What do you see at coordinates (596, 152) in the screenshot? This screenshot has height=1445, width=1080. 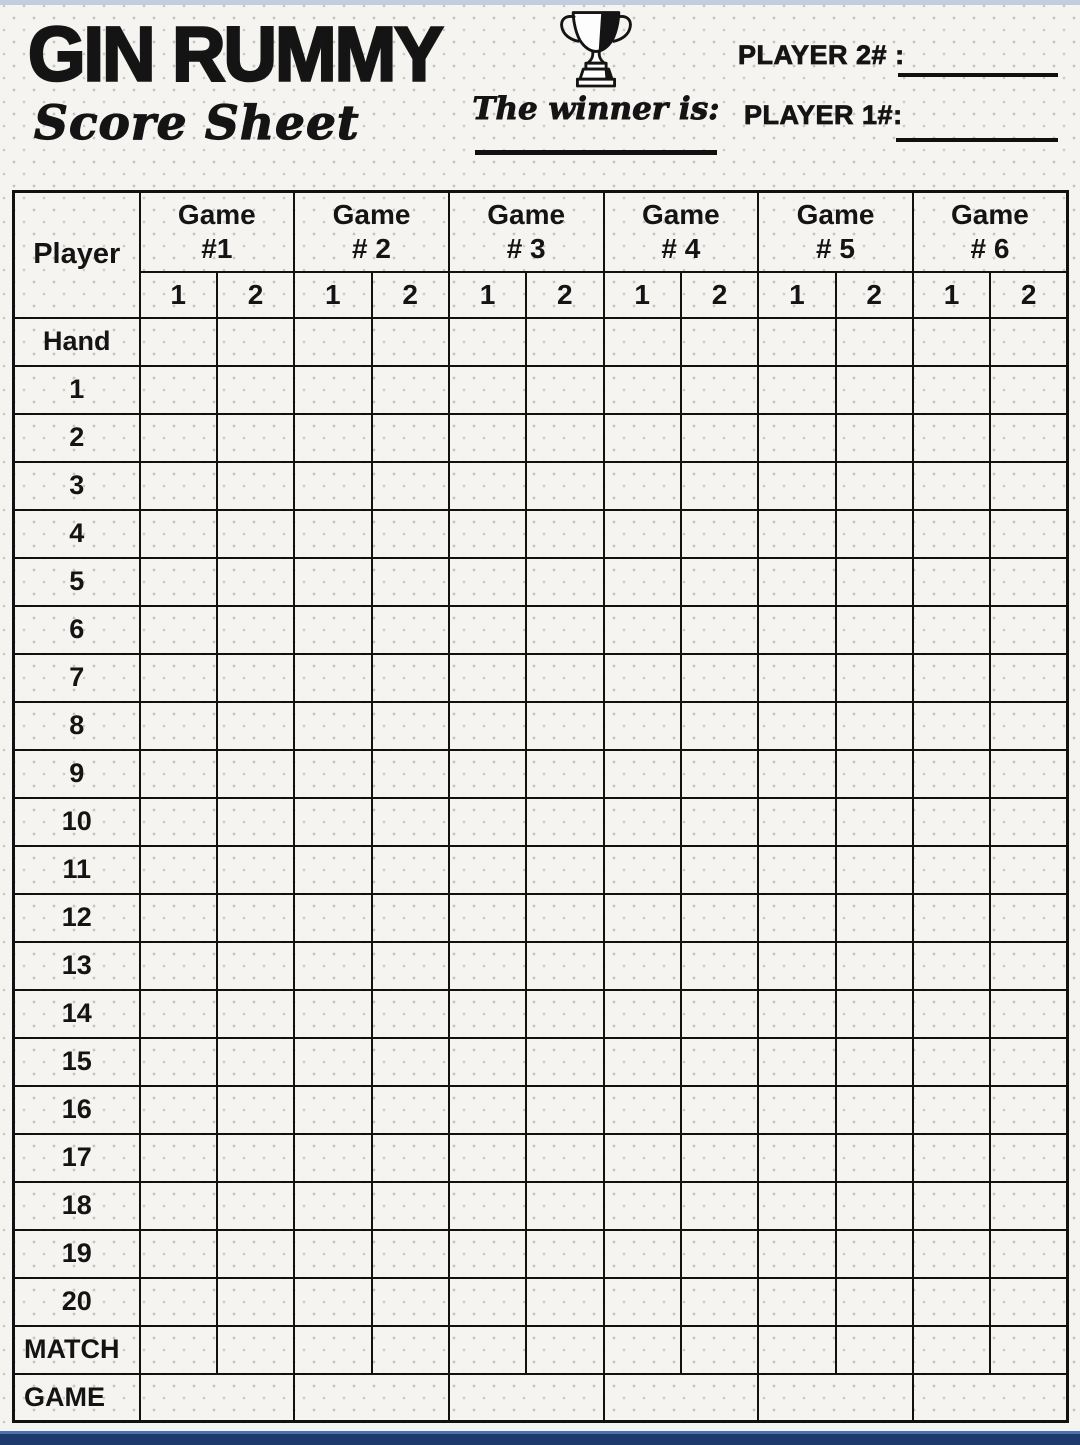 I see `winner-name-line` at bounding box center [596, 152].